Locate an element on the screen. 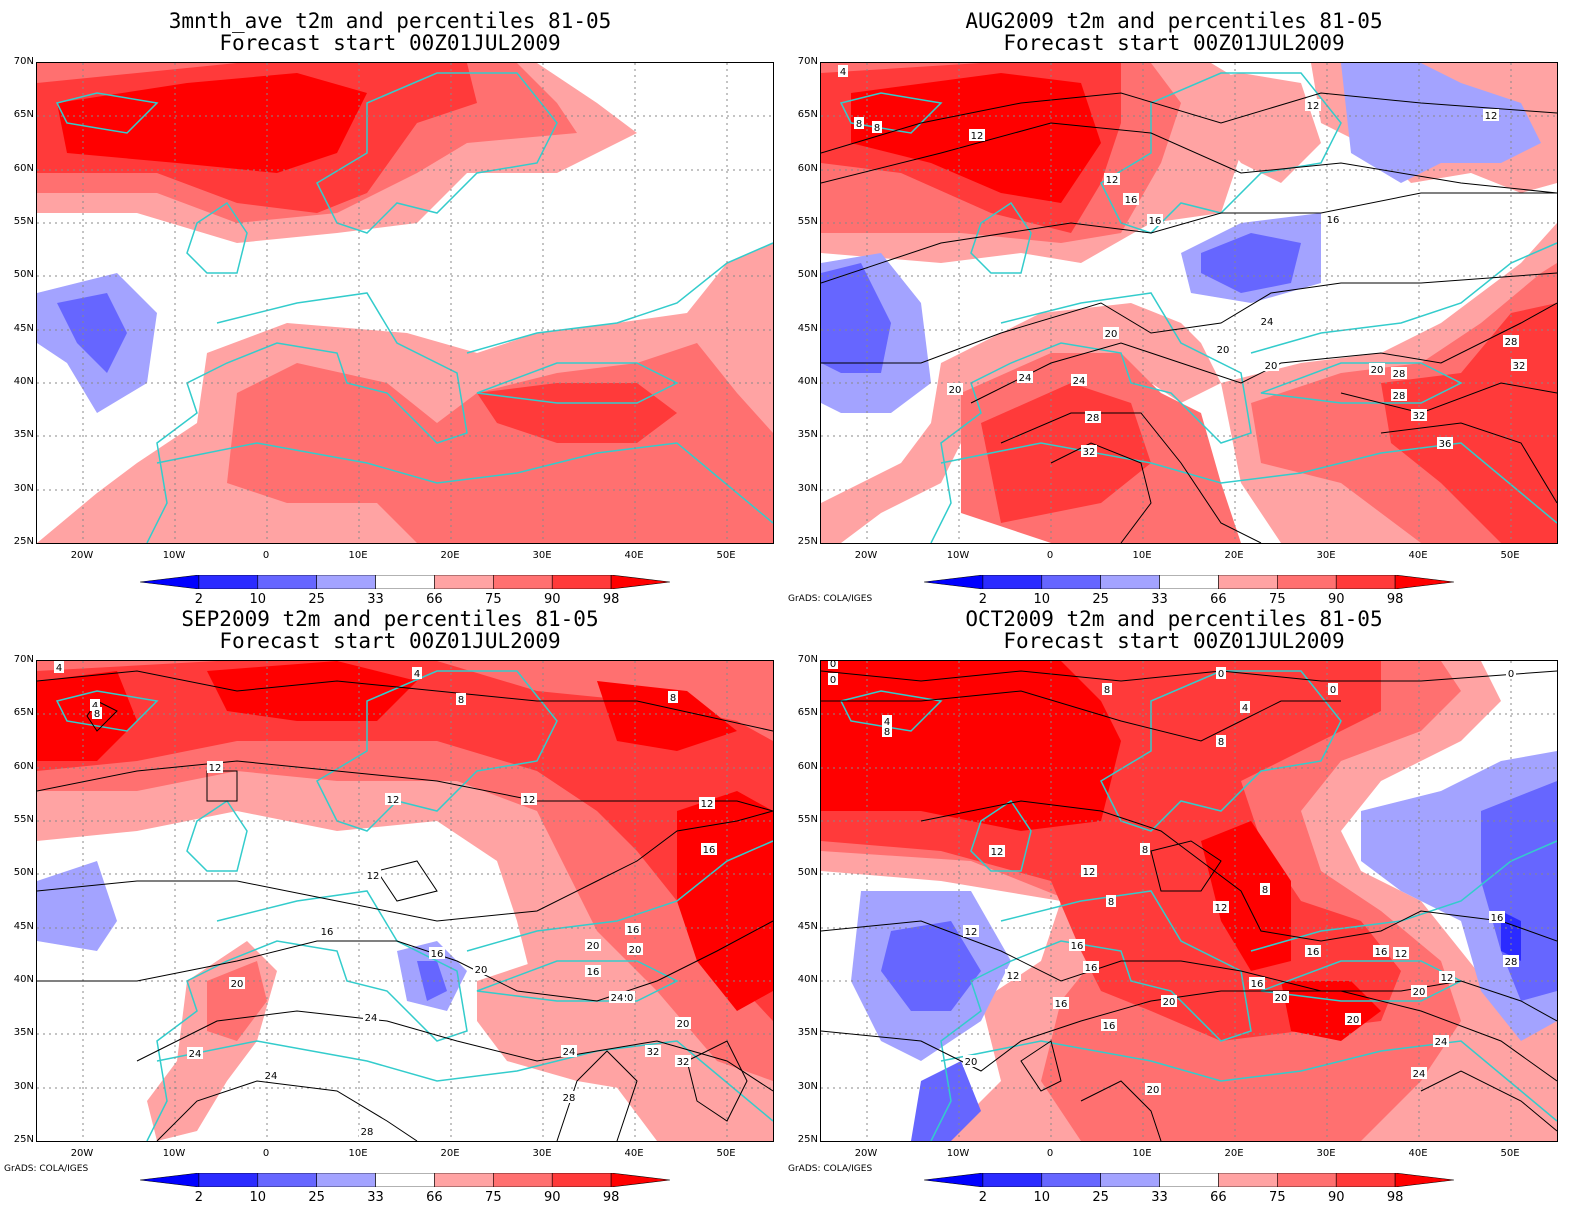 This screenshot has height=1205, width=1596. lon-tick-label: 20E is located at coordinates (1234, 555).